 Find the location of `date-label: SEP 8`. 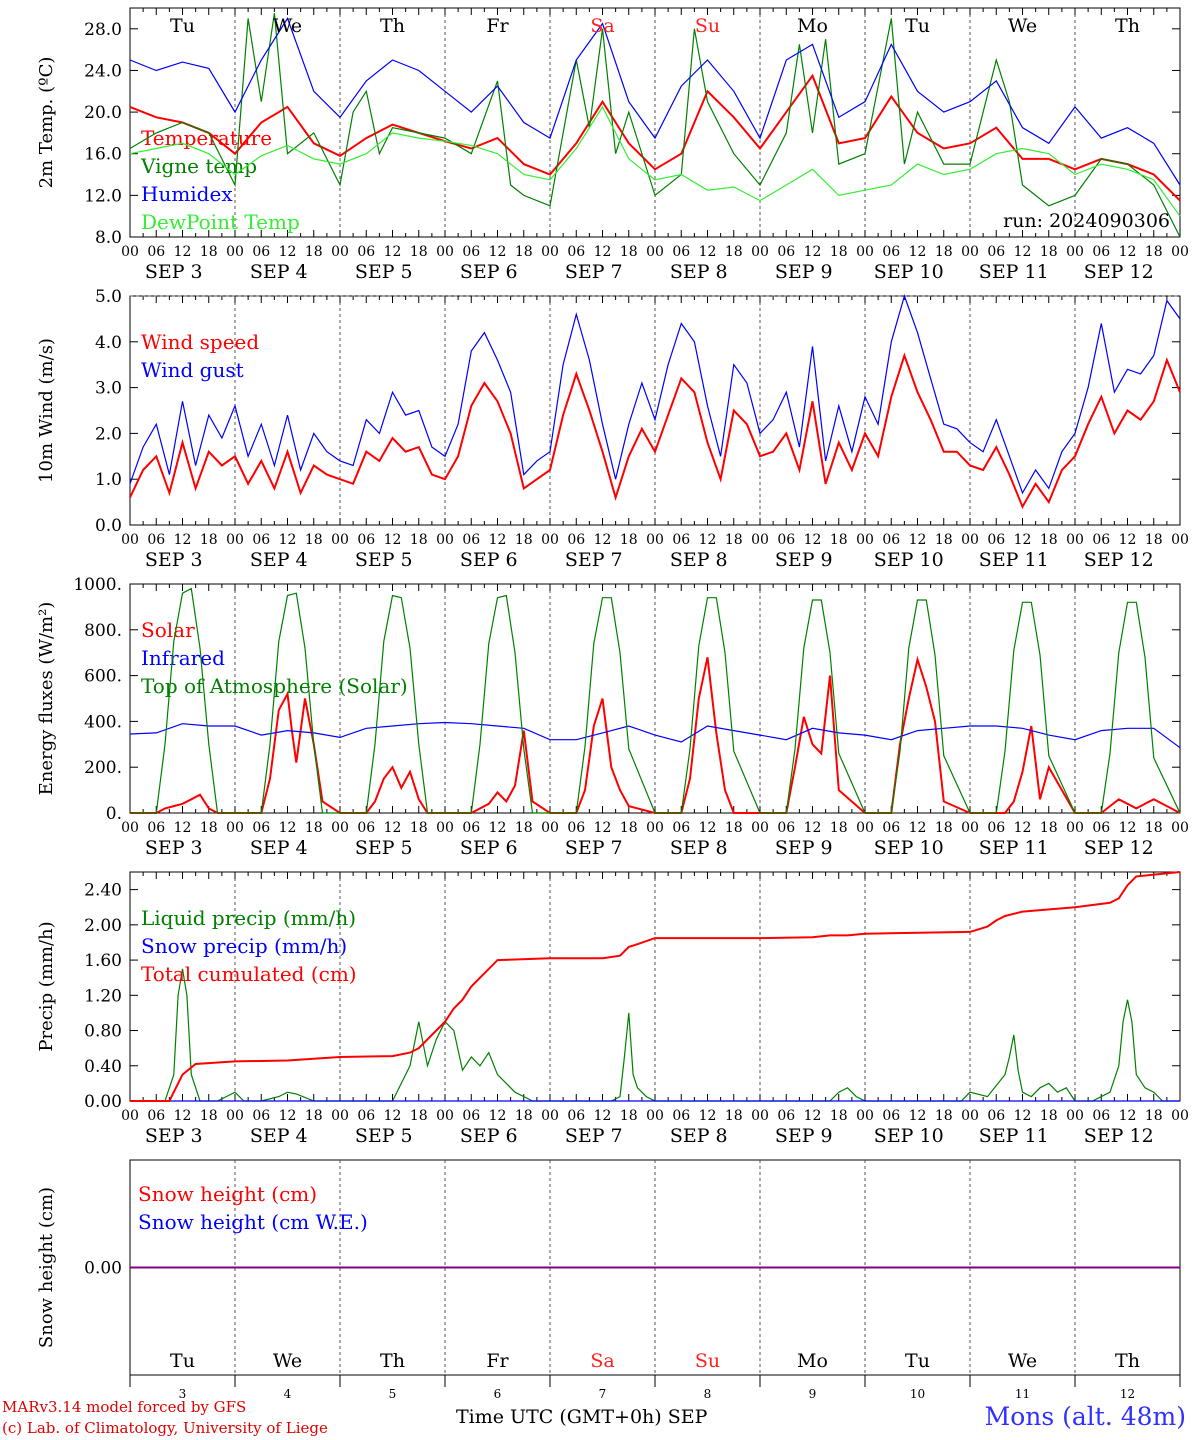

date-label: SEP 8 is located at coordinates (699, 848).